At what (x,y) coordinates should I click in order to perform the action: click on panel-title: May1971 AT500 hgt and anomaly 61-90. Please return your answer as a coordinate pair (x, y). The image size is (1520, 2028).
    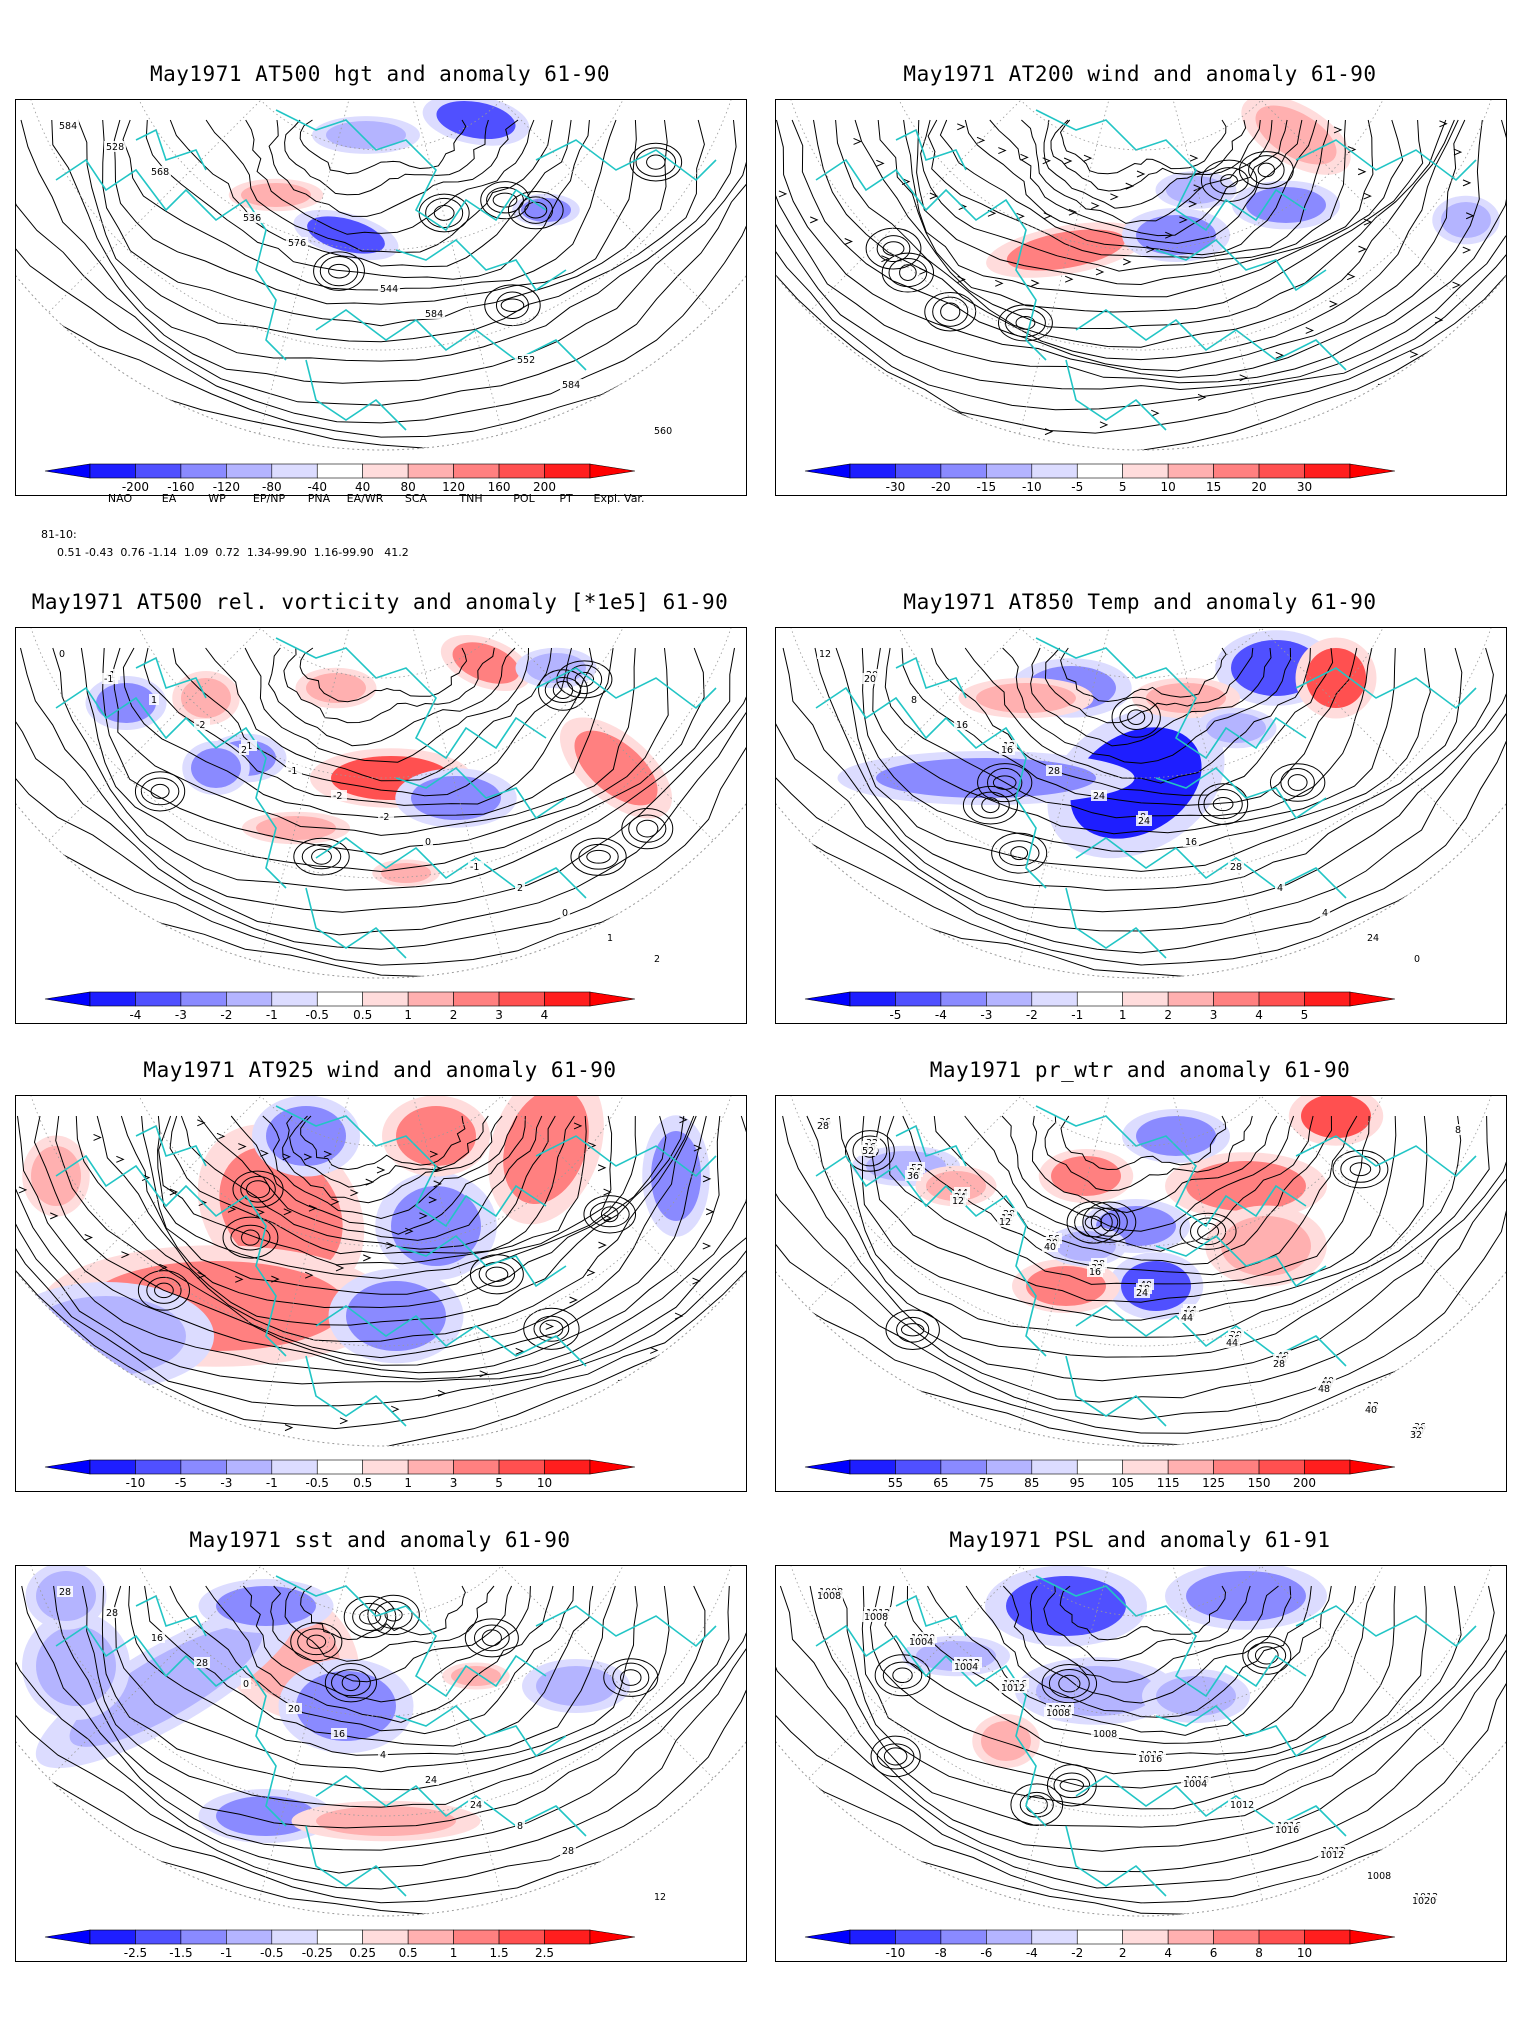
    Looking at the image, I should click on (379, 74).